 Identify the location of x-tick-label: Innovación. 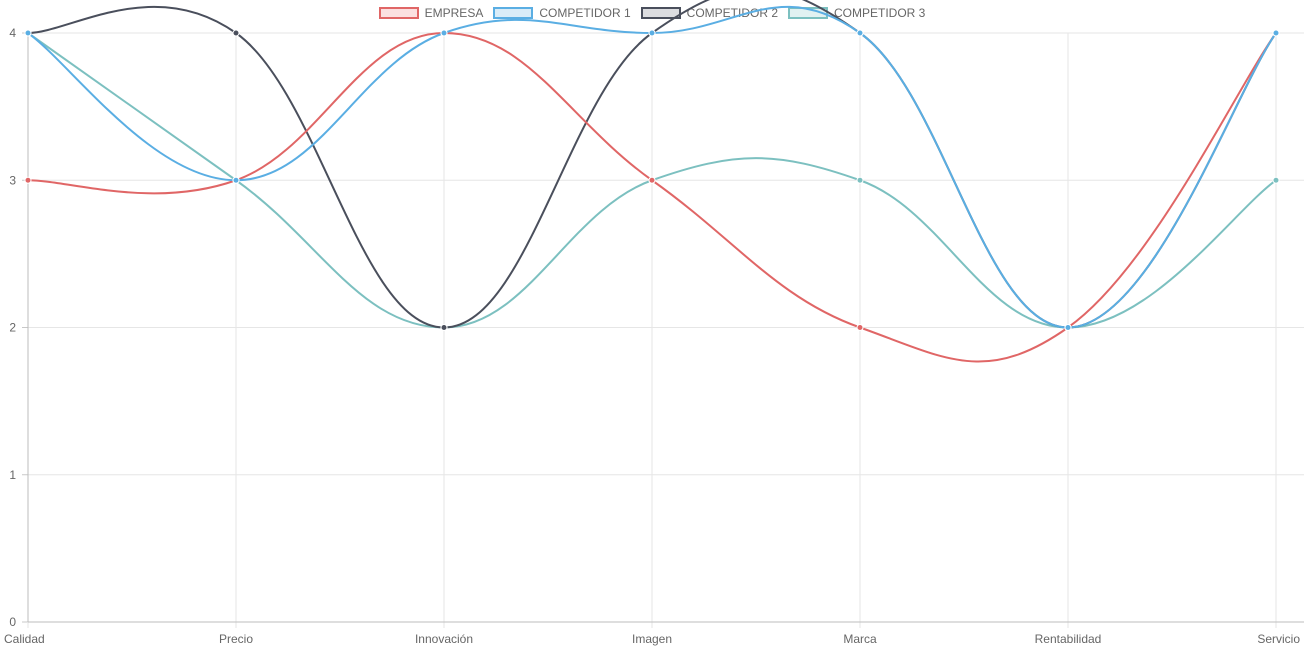
(444, 639).